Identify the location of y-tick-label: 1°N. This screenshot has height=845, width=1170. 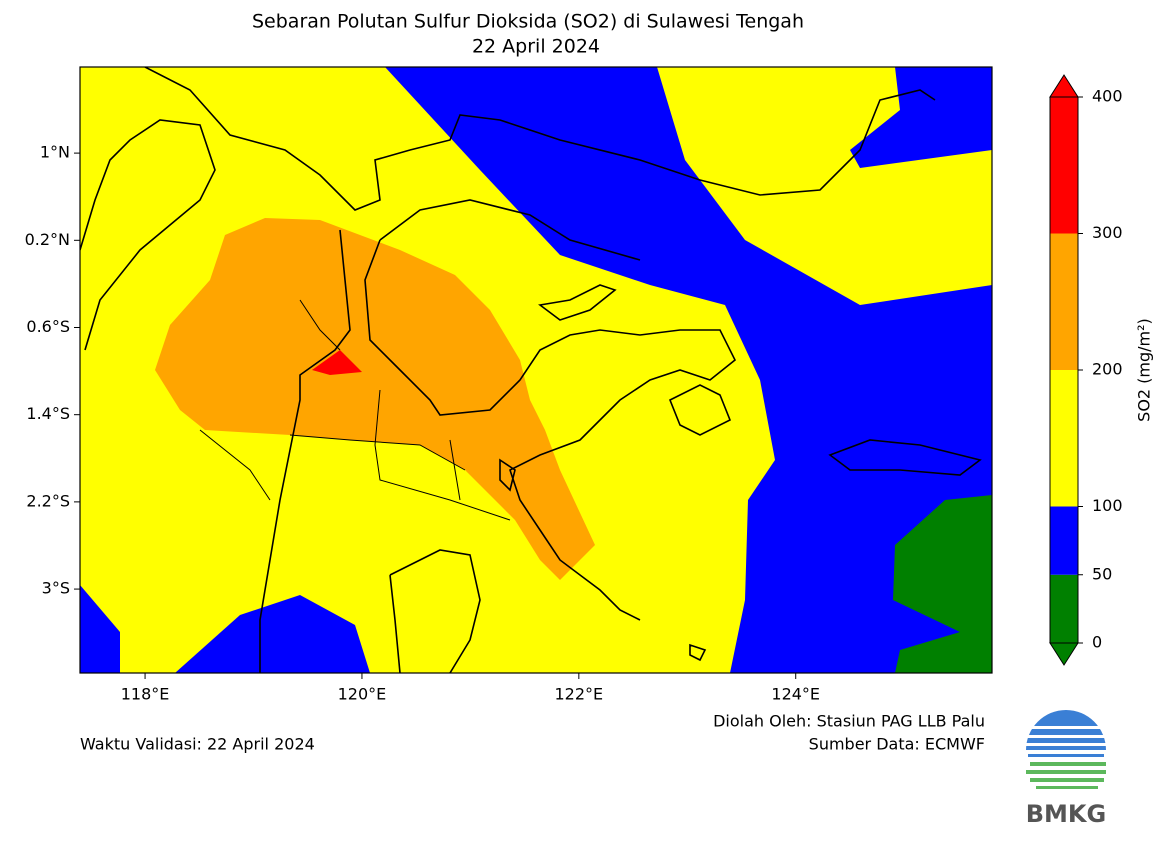
(55, 152).